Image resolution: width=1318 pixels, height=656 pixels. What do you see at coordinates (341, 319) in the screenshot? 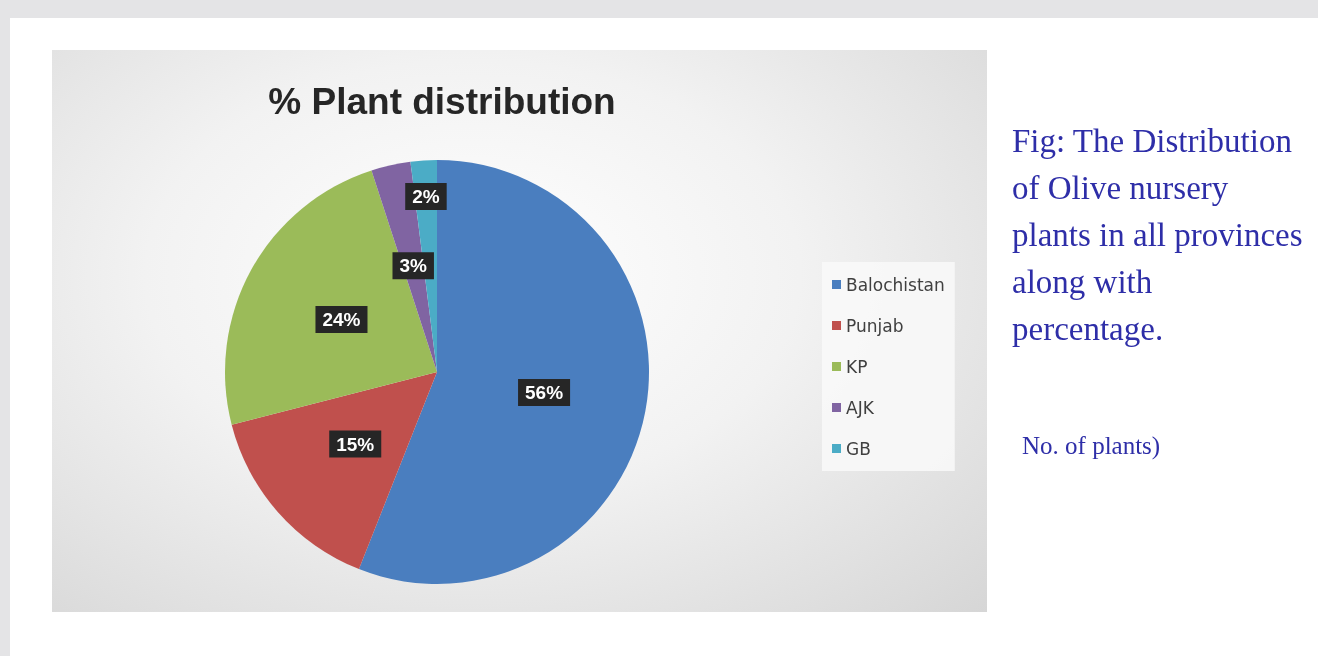
I see `data-label: 24%` at bounding box center [341, 319].